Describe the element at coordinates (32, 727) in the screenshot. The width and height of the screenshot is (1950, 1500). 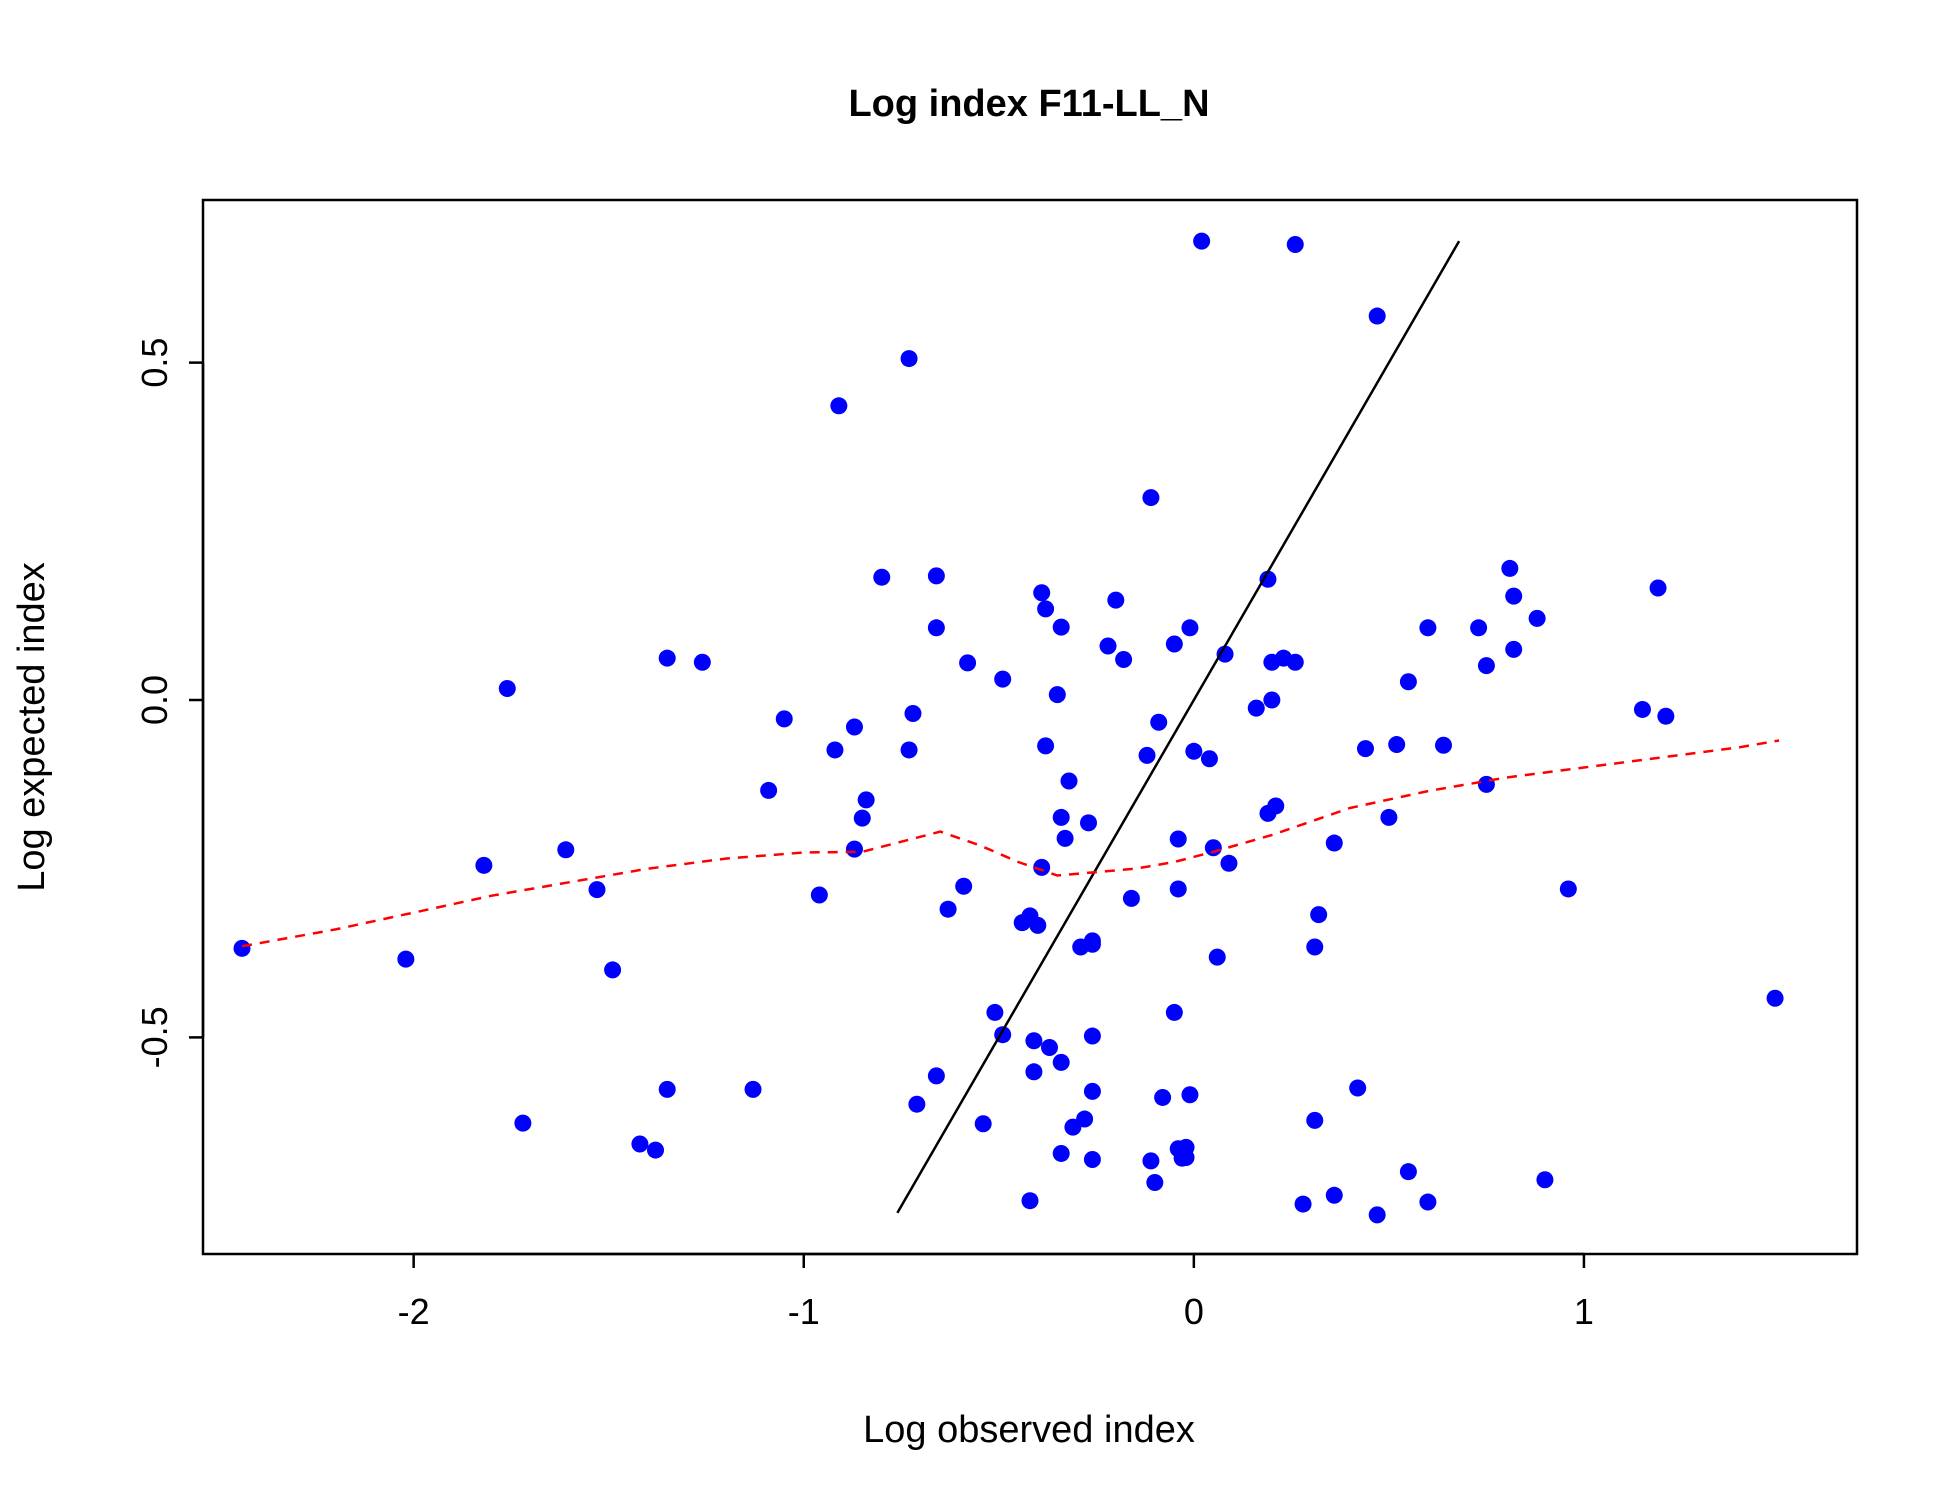
I see `y-axis-label: Log expected index` at that location.